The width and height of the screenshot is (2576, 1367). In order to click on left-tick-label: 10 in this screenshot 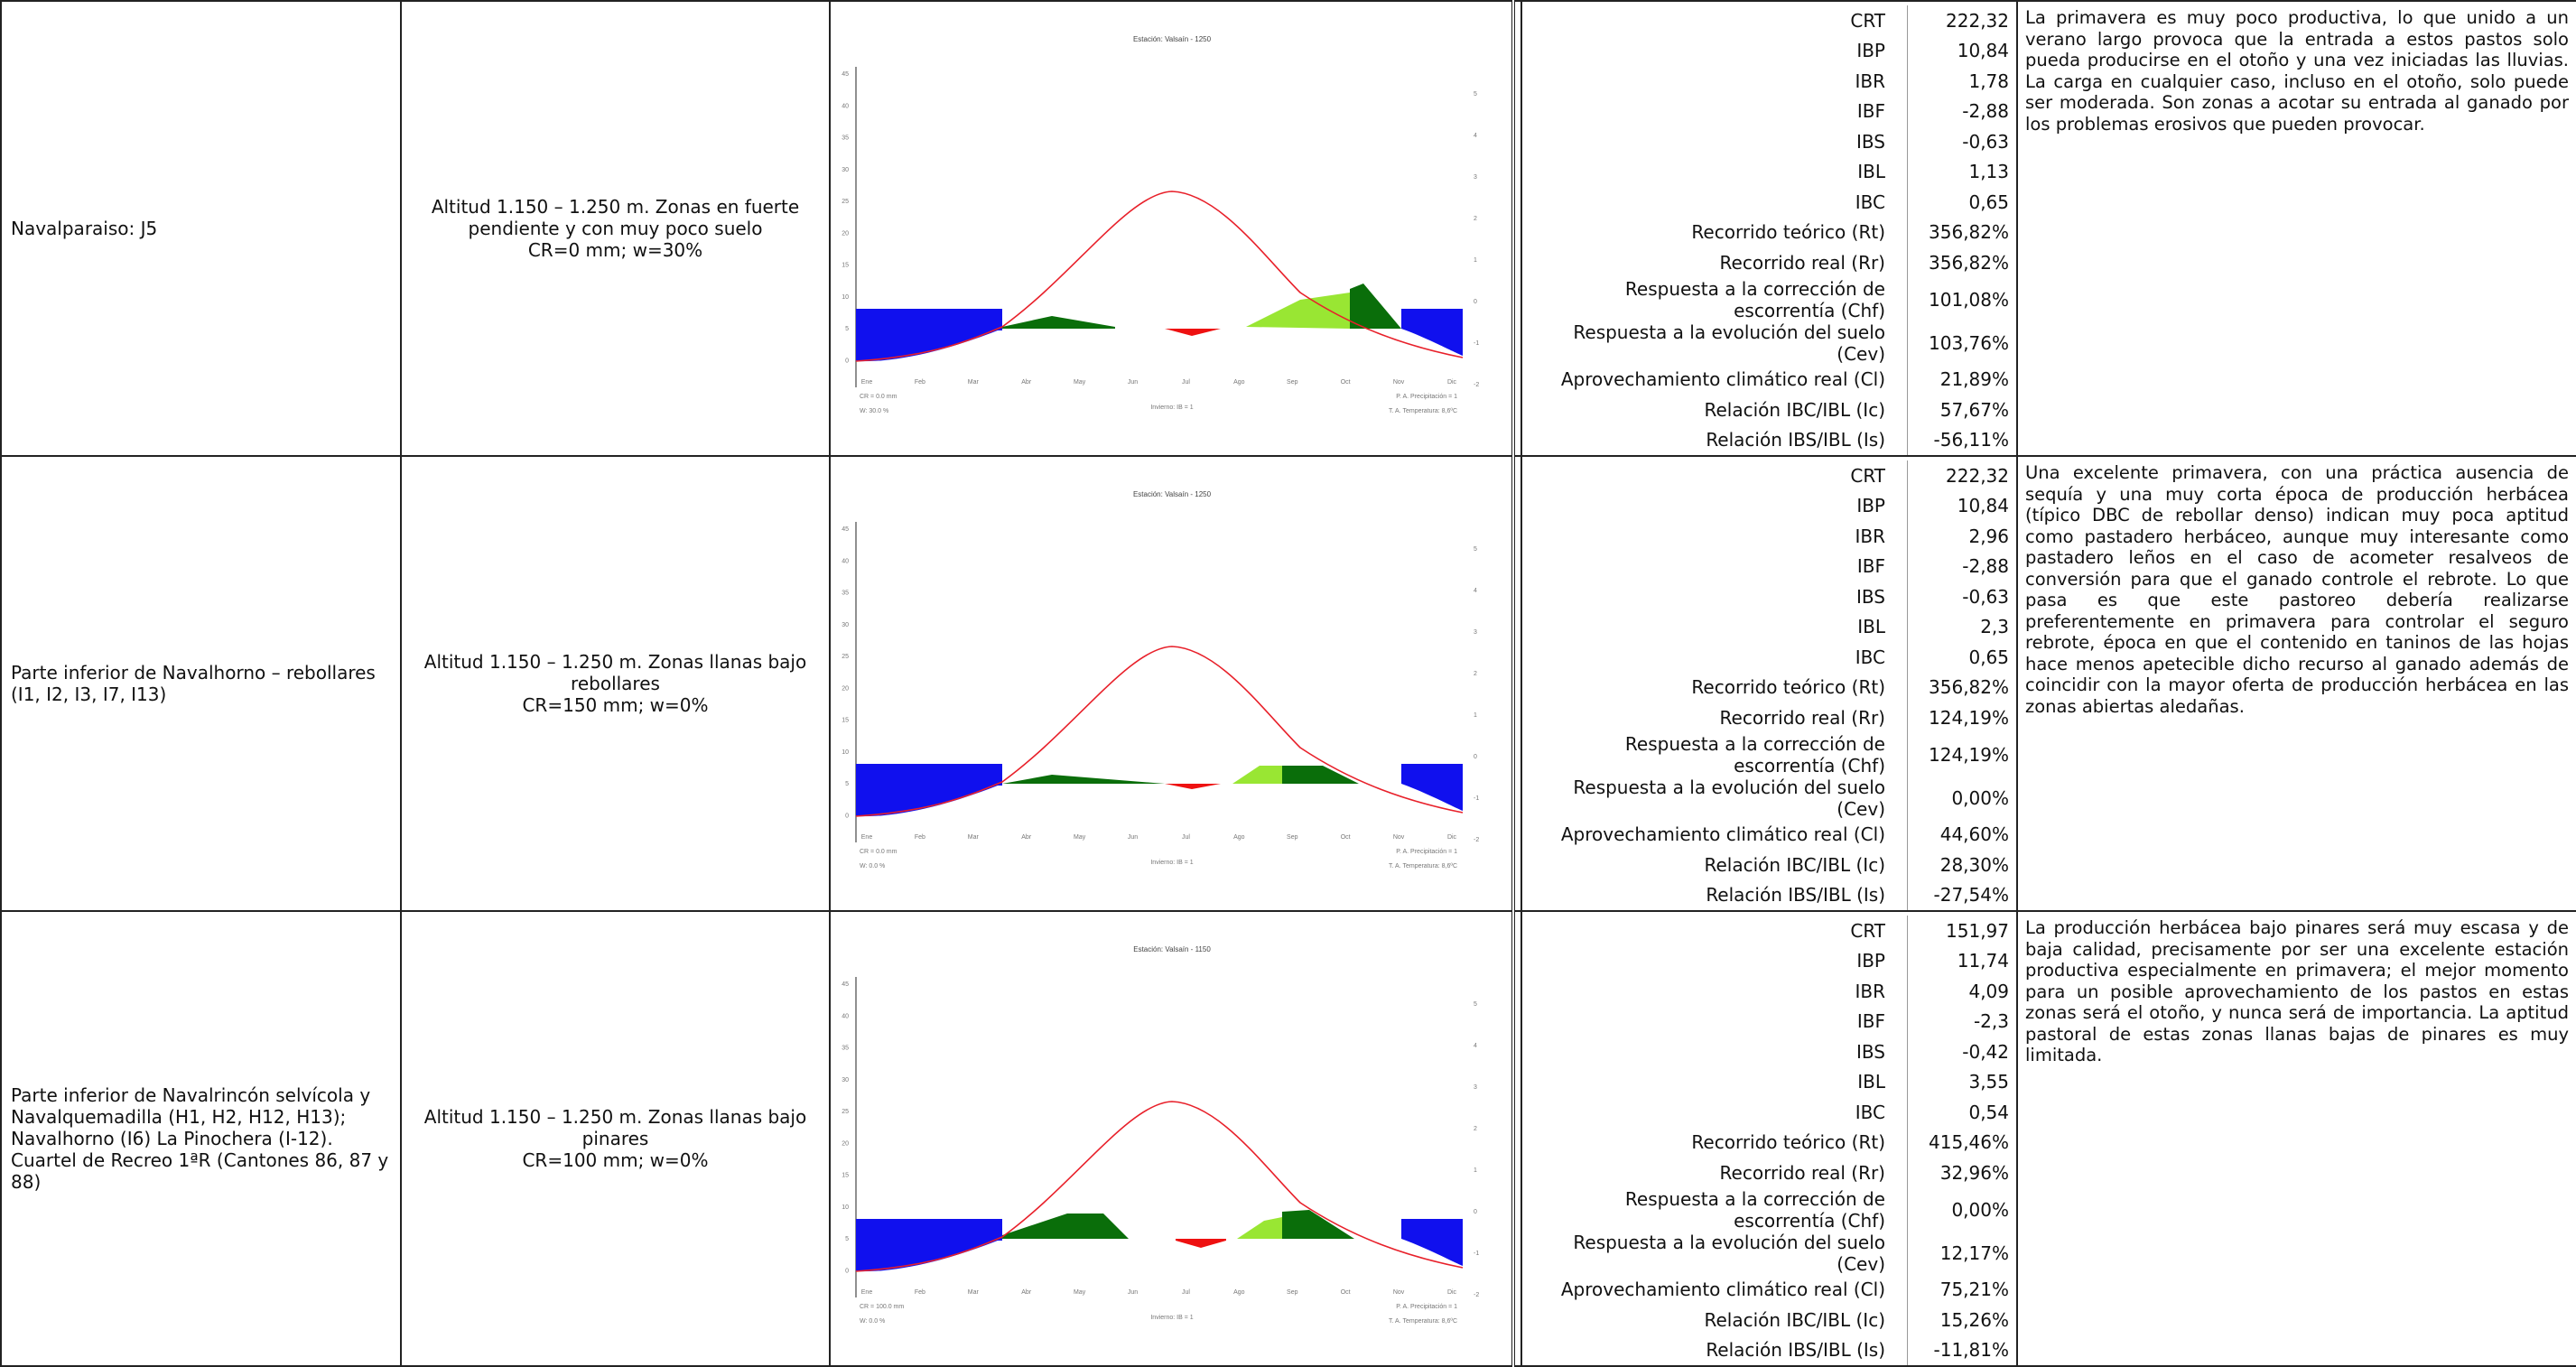, I will do `click(845, 752)`.